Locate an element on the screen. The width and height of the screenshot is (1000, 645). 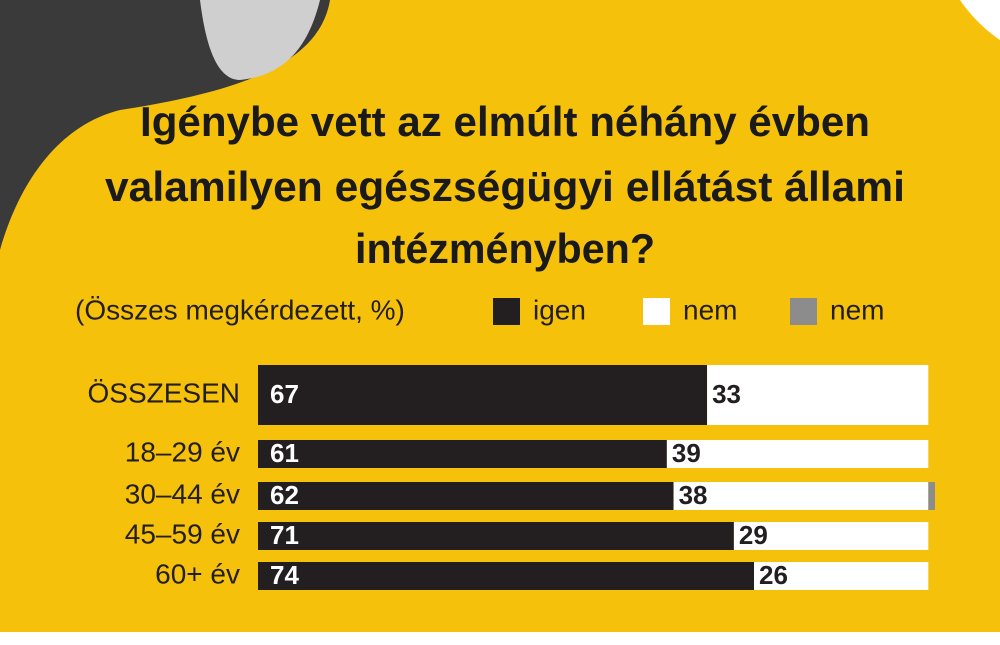
chart-title: Igénybe vett az elmúlt néhány évben is located at coordinates (505, 121).